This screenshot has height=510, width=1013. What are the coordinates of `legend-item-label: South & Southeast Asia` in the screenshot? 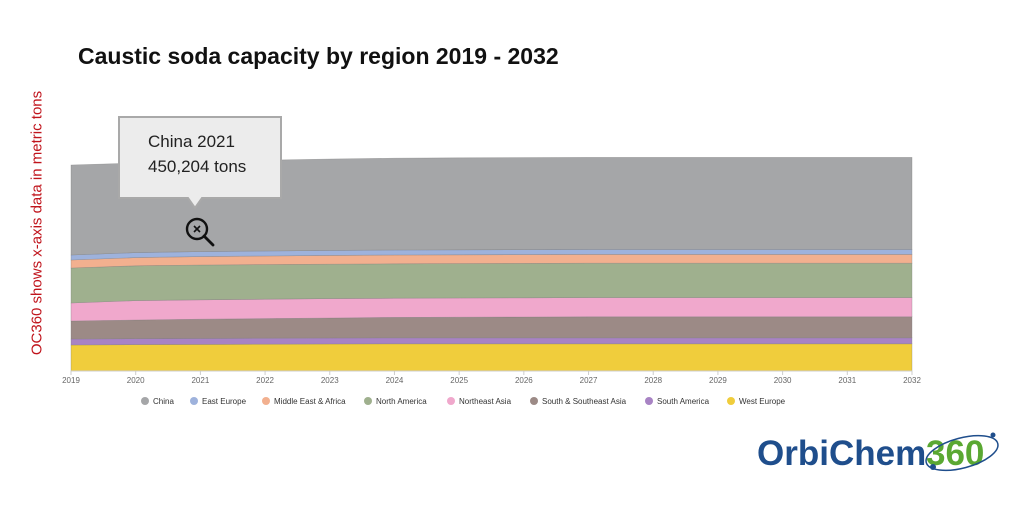 It's located at (584, 401).